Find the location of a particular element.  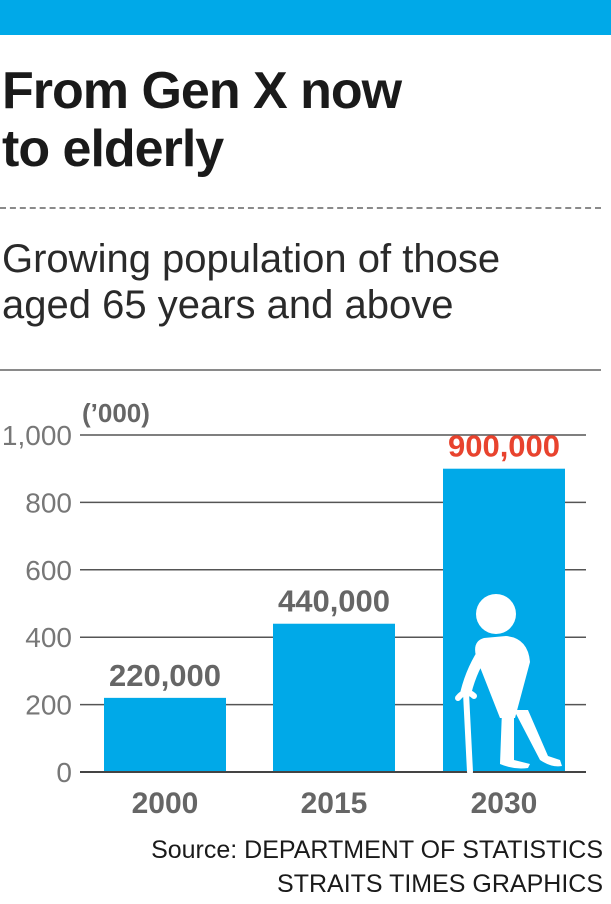

x-category-label: 2015 is located at coordinates (334, 803).